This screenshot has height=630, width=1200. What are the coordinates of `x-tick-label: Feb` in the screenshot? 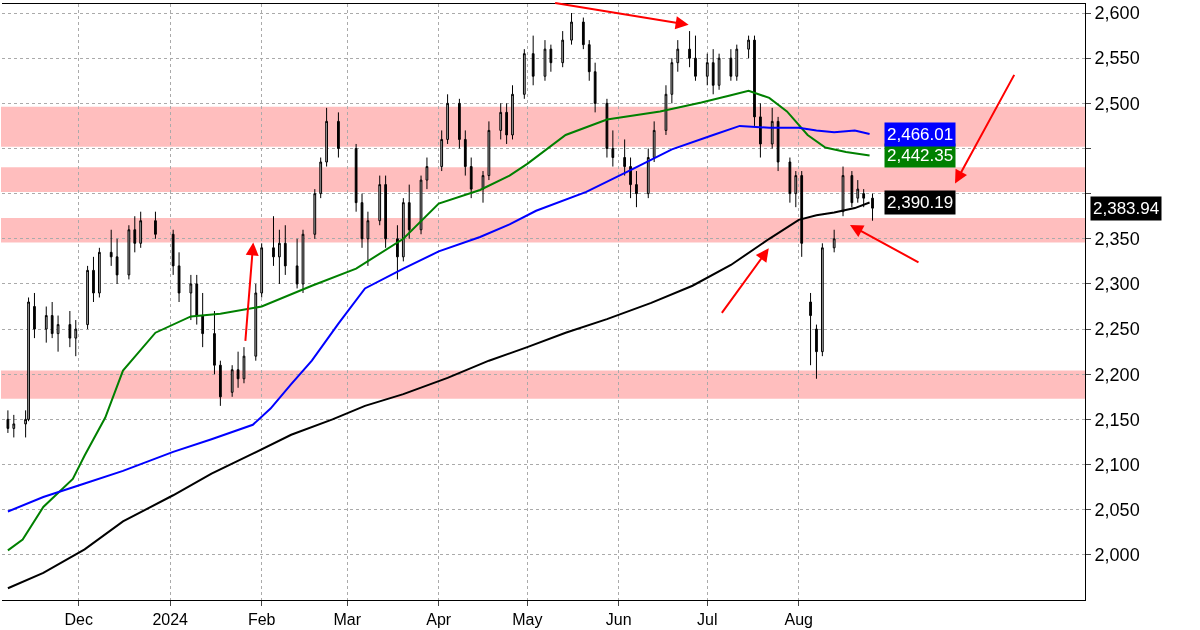 It's located at (261, 620).